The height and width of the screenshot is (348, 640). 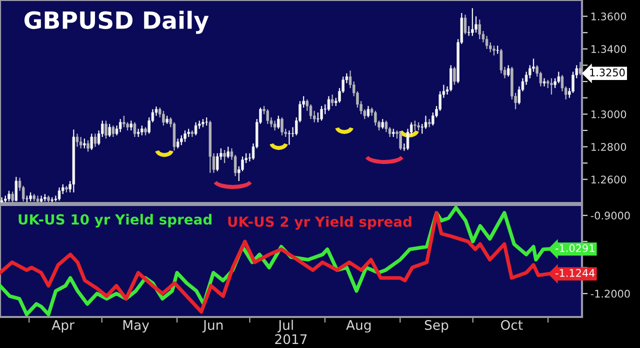 I want to click on text: 1.3250, so click(x=607, y=72).